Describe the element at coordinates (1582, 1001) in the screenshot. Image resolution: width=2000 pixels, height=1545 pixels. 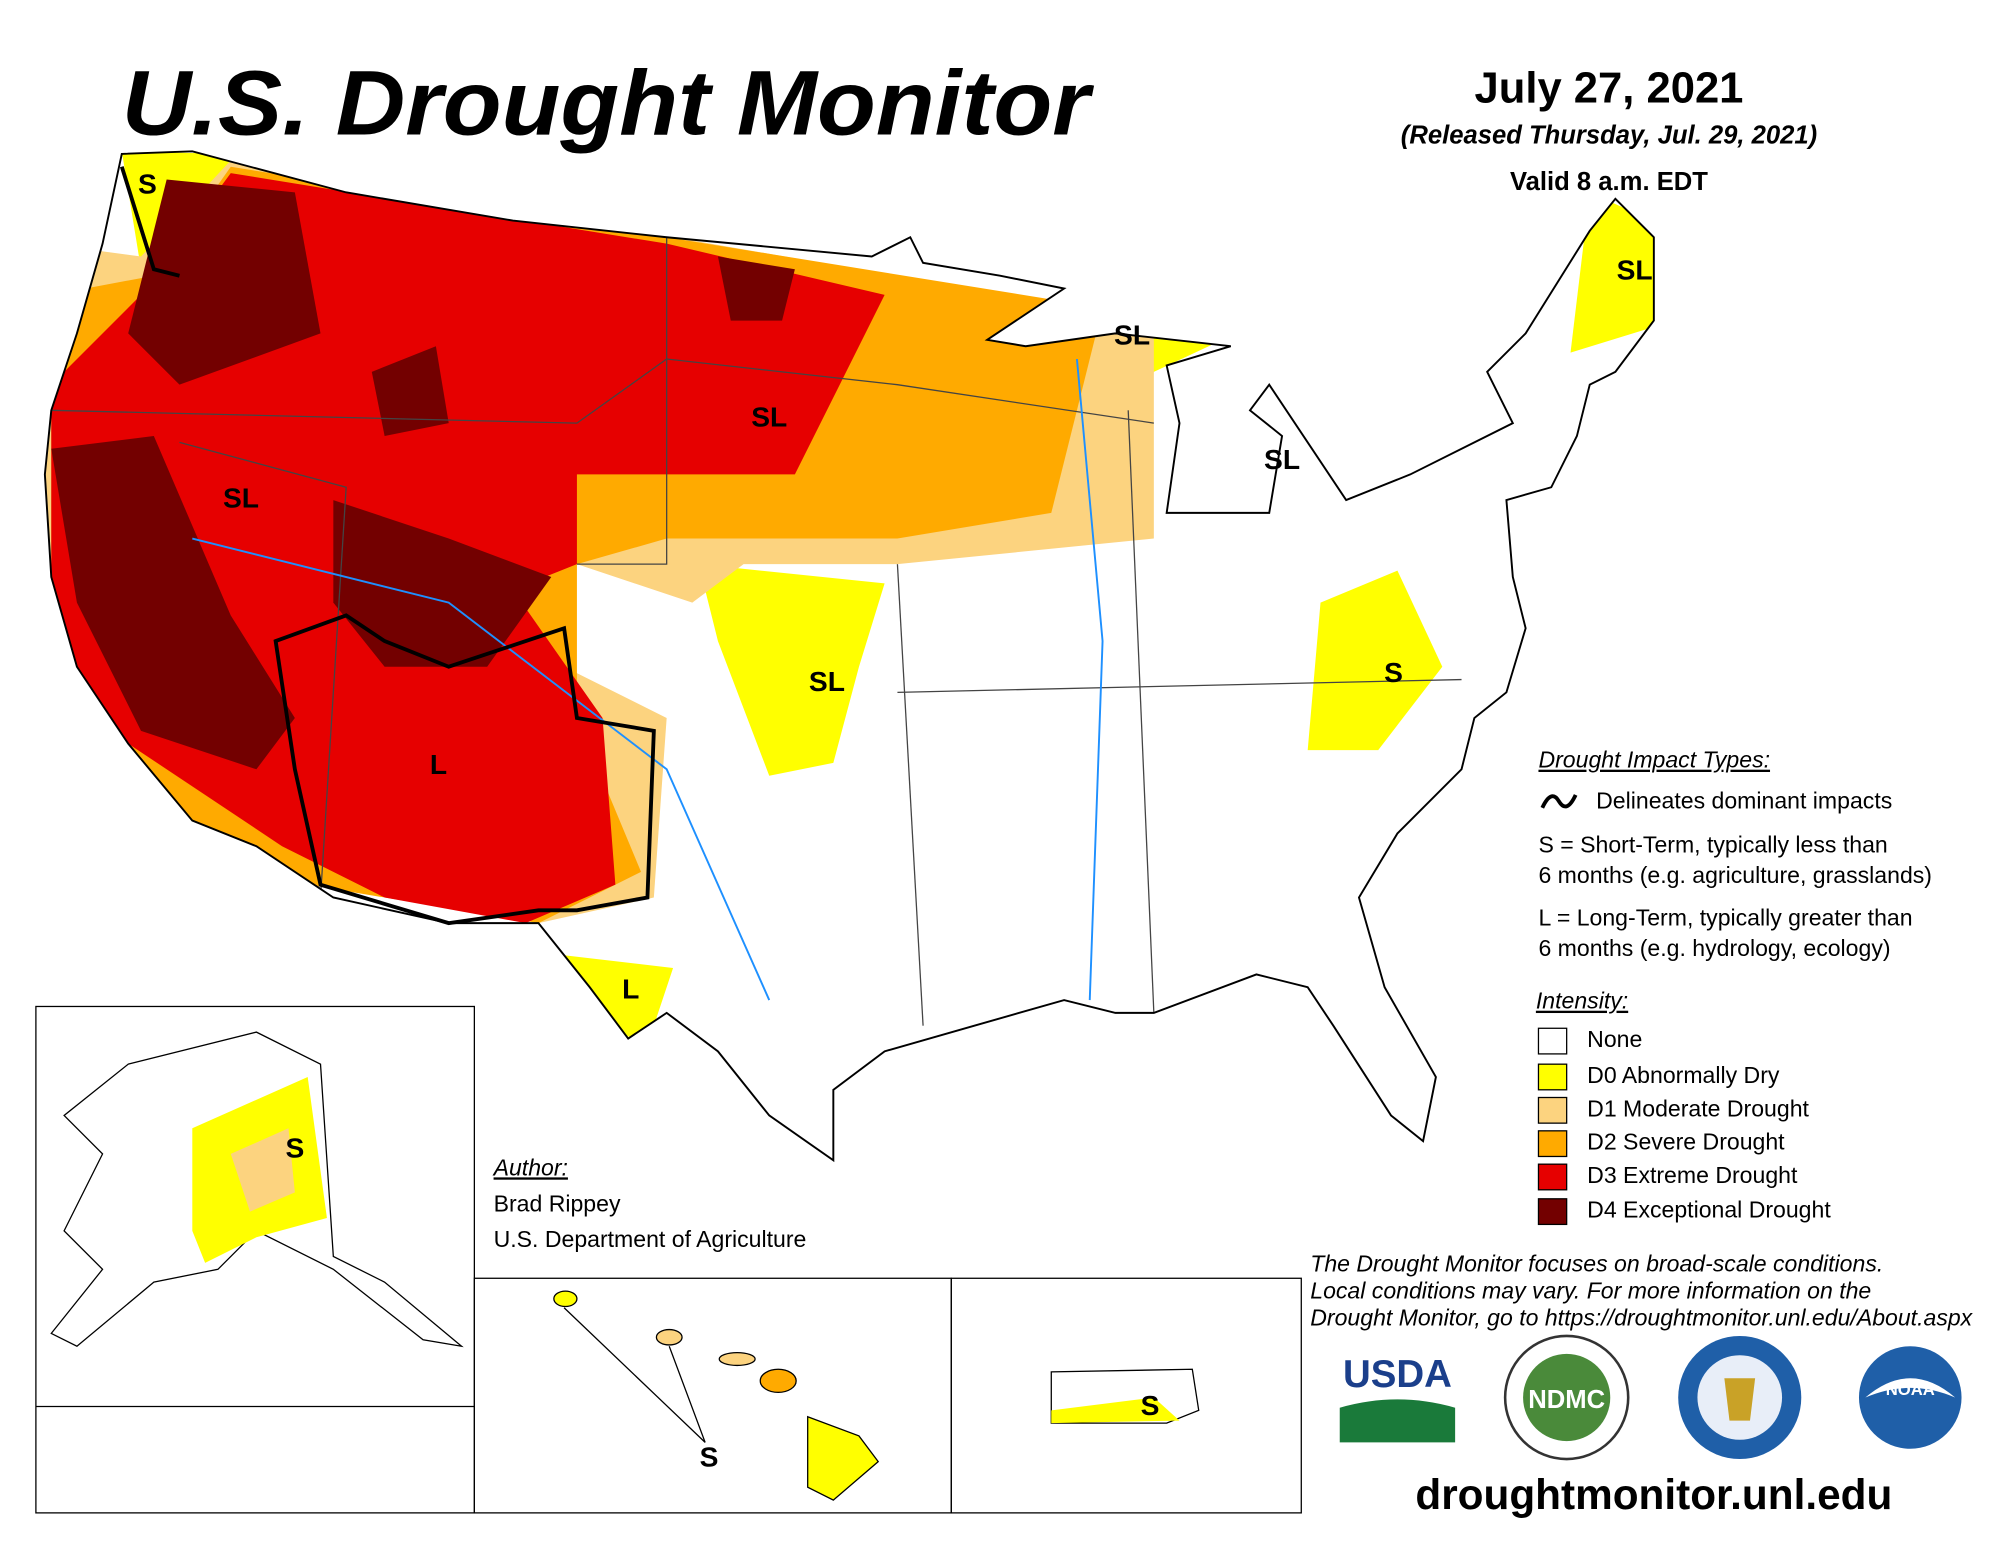
I see `intensity-title: Intensity:` at that location.